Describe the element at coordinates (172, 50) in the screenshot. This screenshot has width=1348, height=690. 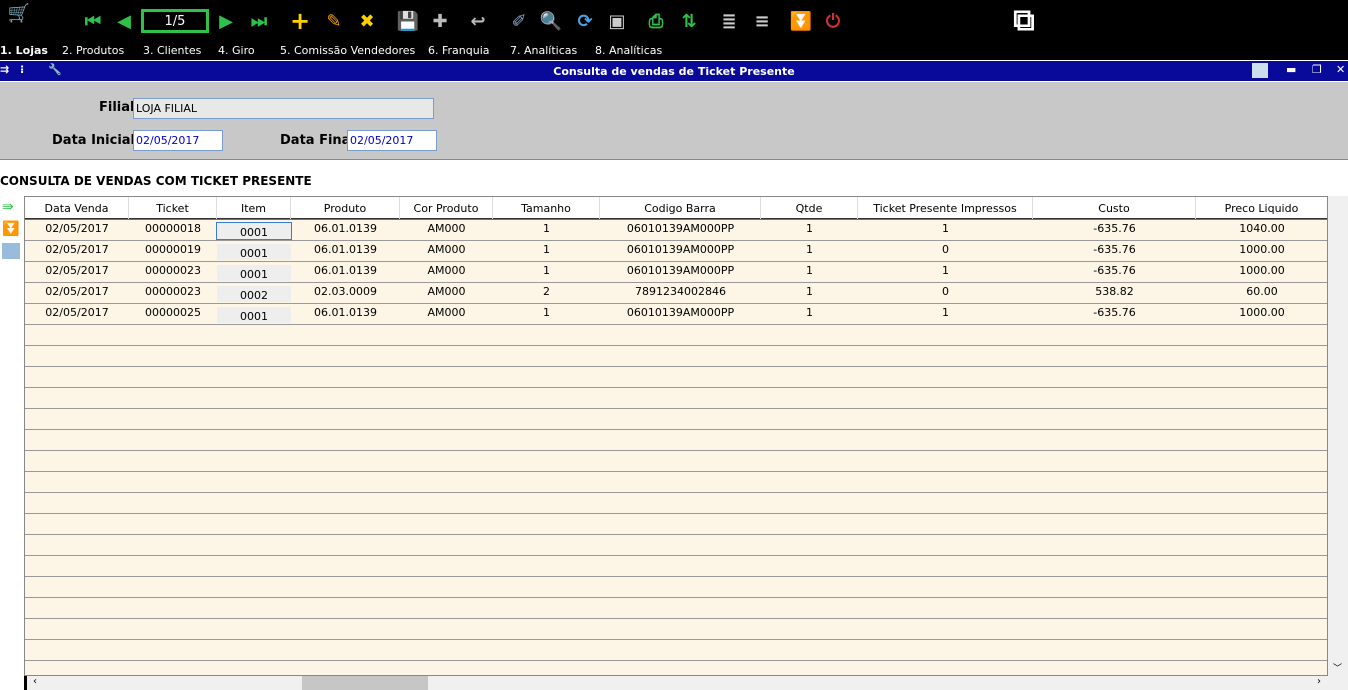
I see `menu-clientes: 3. Clientes` at that location.